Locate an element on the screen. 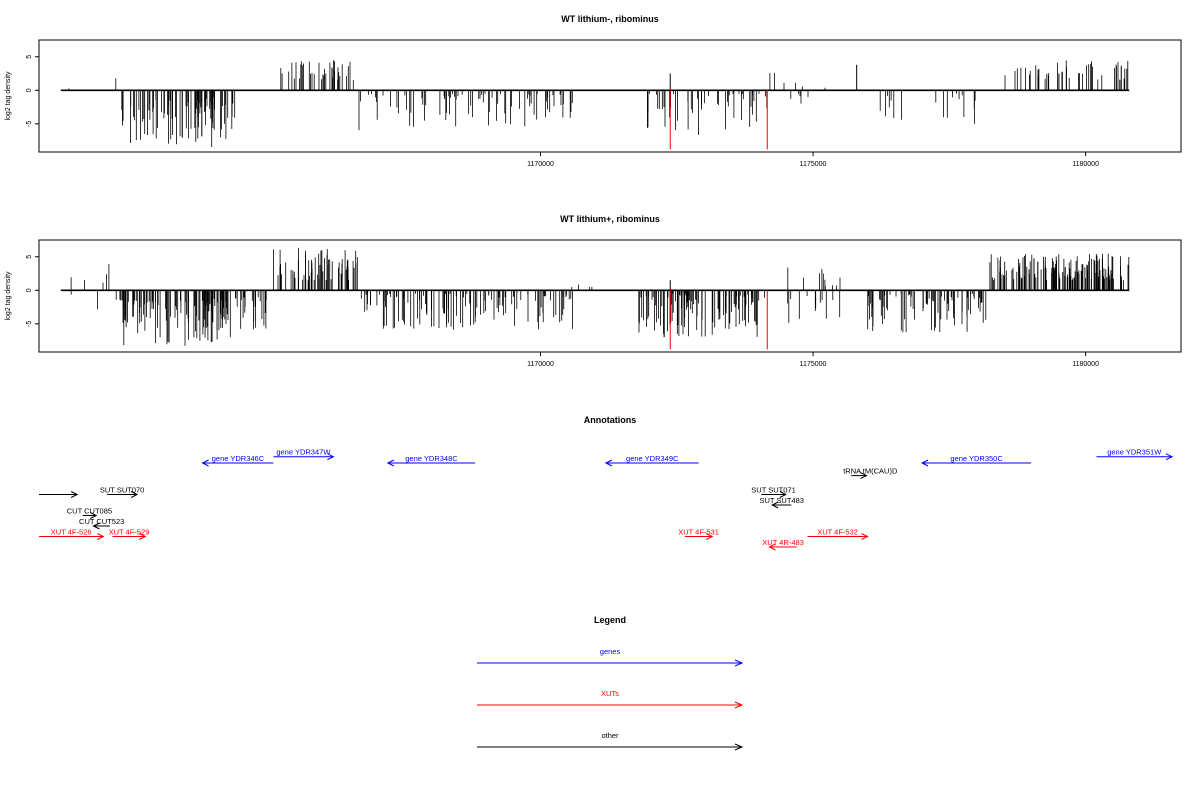  legend-label: genes is located at coordinates (610, 651).